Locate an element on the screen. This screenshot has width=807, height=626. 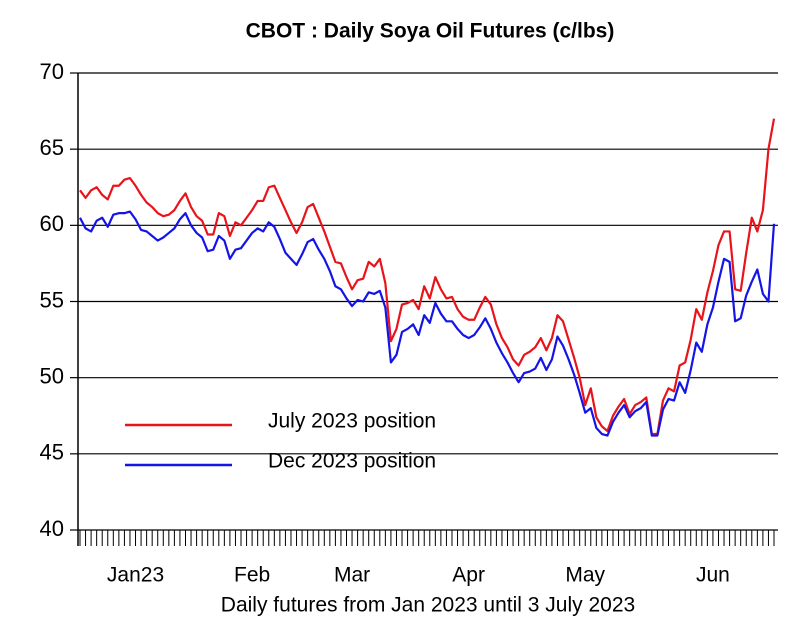
y-tick-label: 65 is located at coordinates (52, 147).